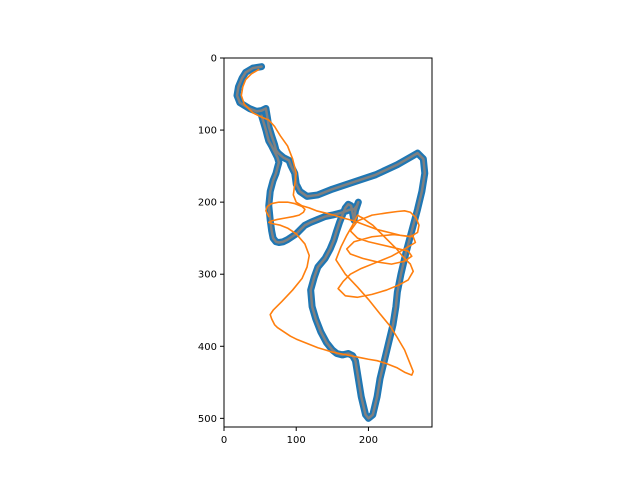 The height and width of the screenshot is (480, 640). What do you see at coordinates (207, 275) in the screenshot?
I see `y-tick-label: 300` at bounding box center [207, 275].